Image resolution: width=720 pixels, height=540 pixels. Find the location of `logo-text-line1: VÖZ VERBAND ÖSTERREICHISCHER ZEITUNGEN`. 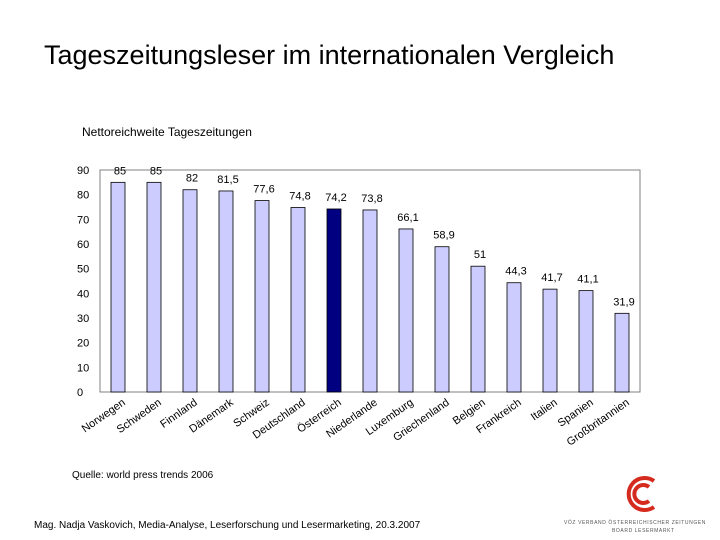

logo-text-line1: VÖZ VERBAND ÖSTERREICHISCHER ZEITUNGEN is located at coordinates (635, 523).